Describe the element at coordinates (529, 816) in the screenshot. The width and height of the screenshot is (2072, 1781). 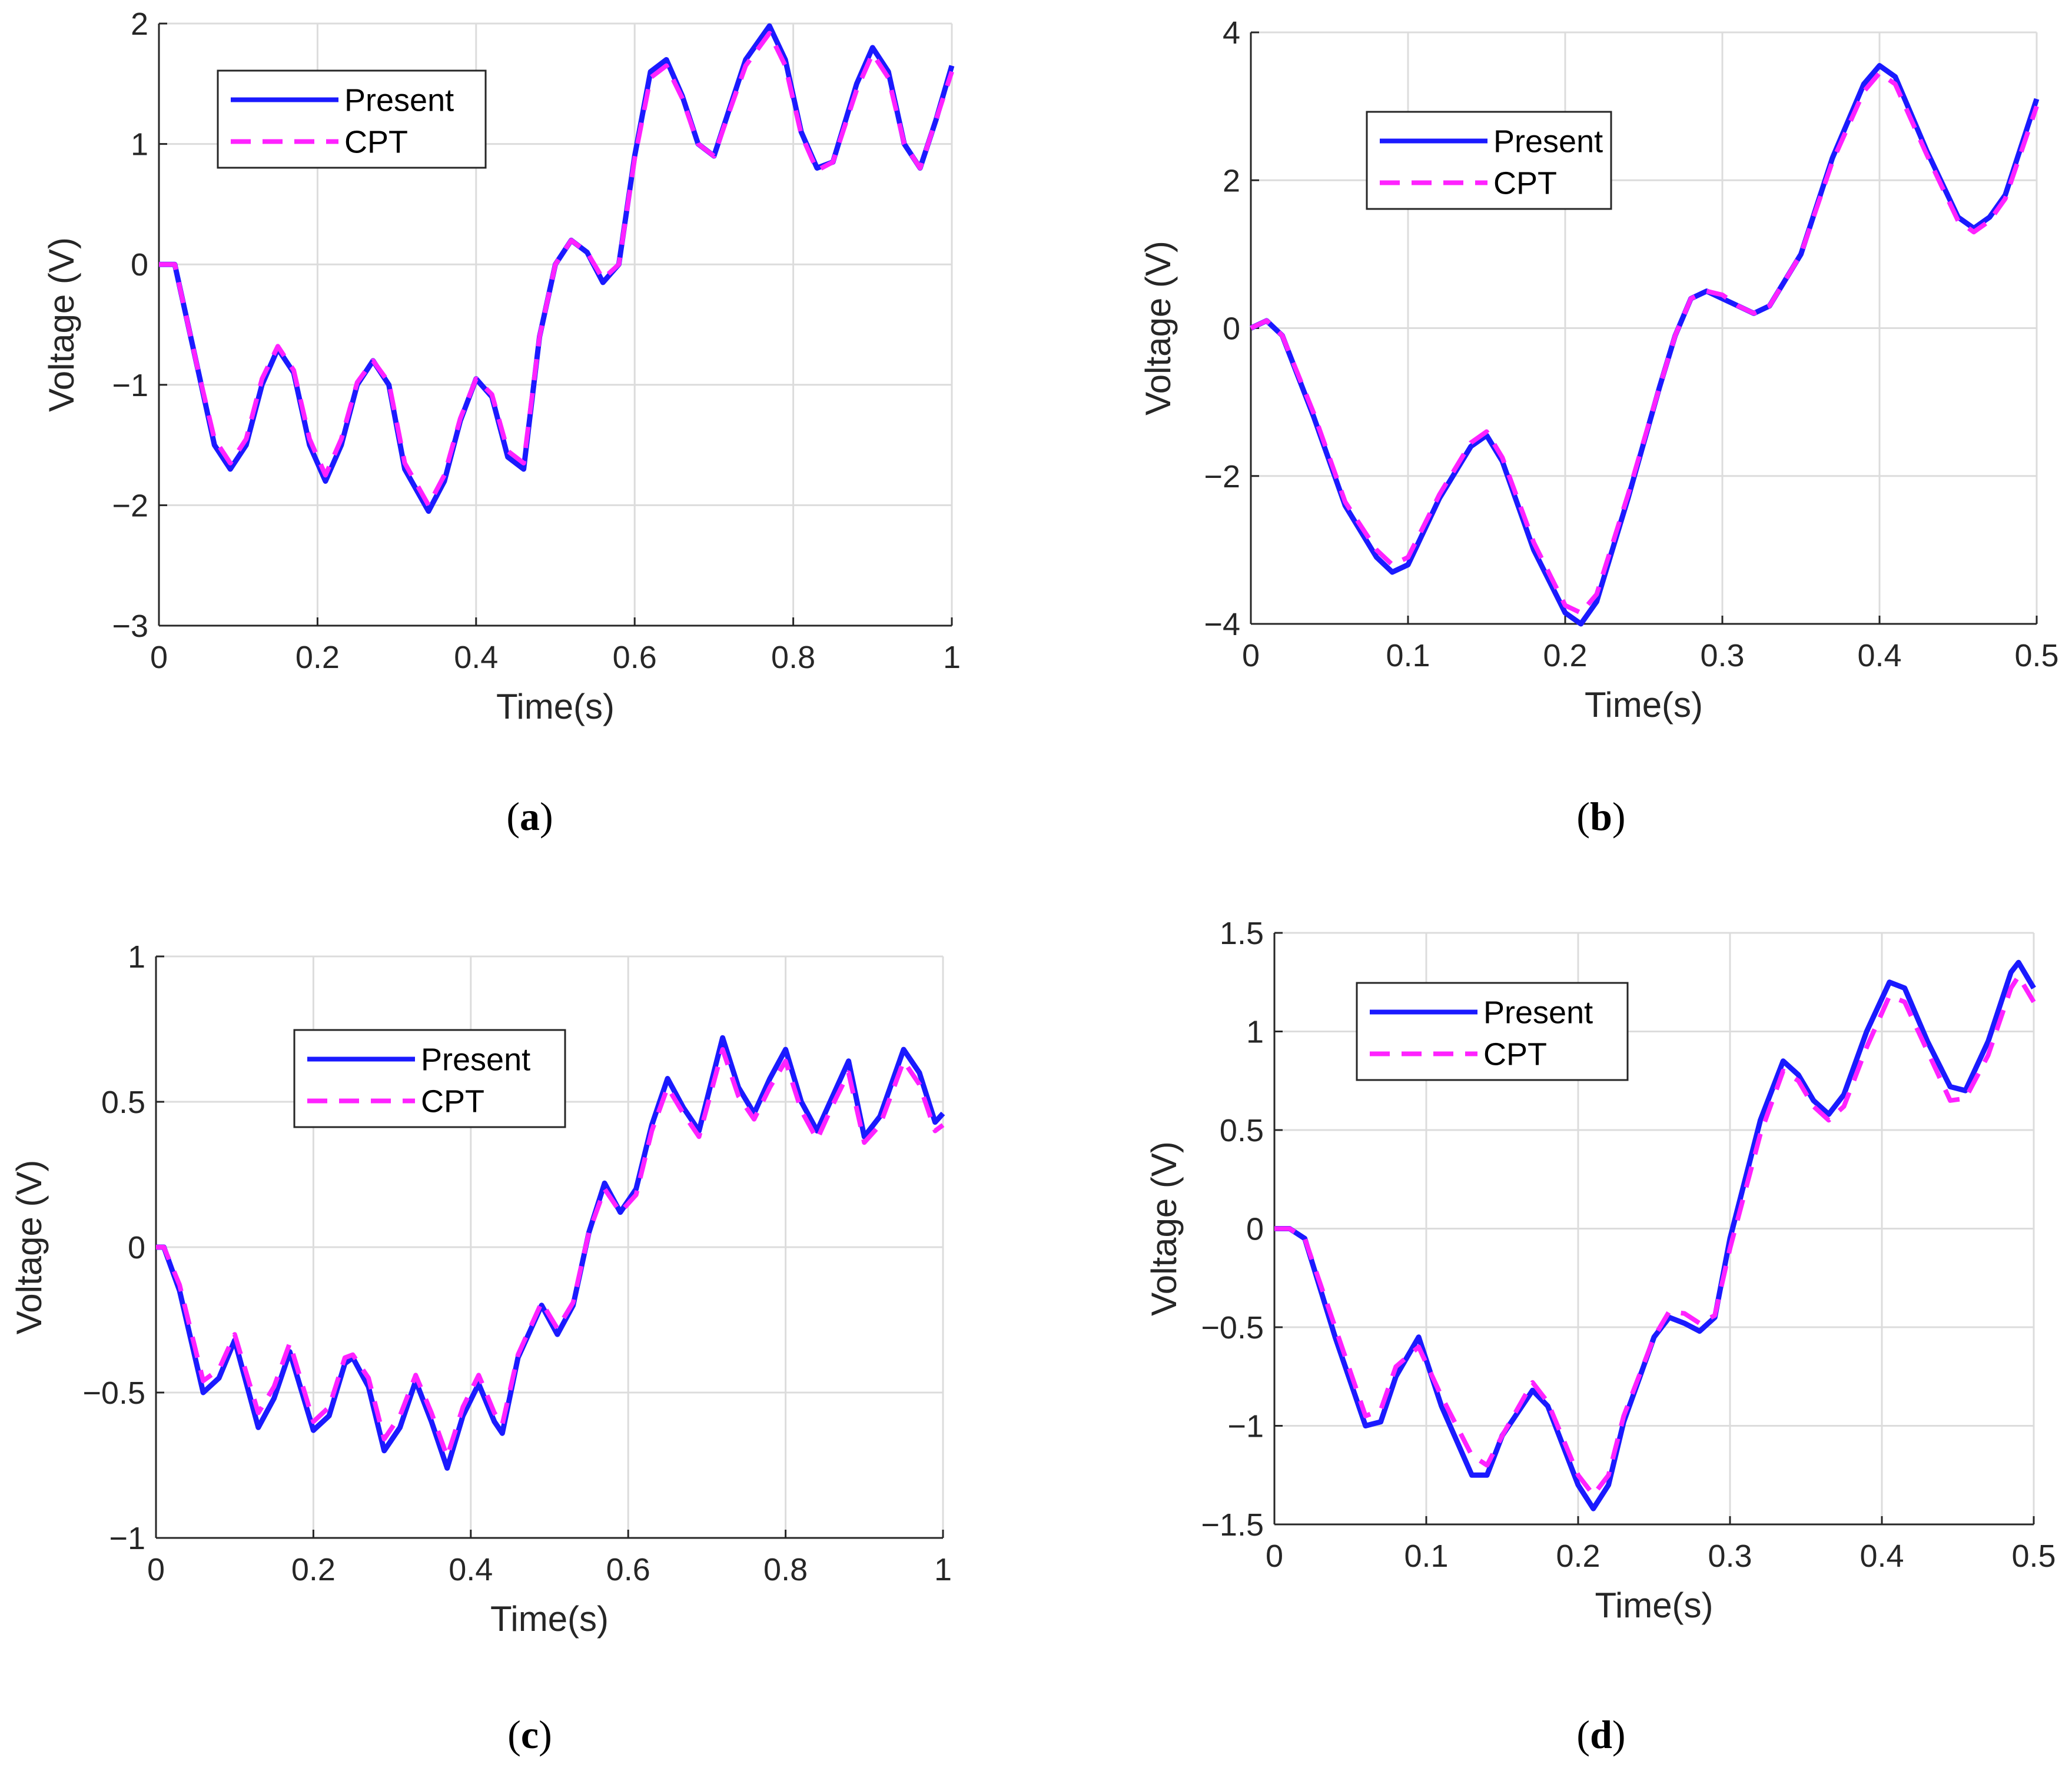
I see `panel-label: (a)` at that location.